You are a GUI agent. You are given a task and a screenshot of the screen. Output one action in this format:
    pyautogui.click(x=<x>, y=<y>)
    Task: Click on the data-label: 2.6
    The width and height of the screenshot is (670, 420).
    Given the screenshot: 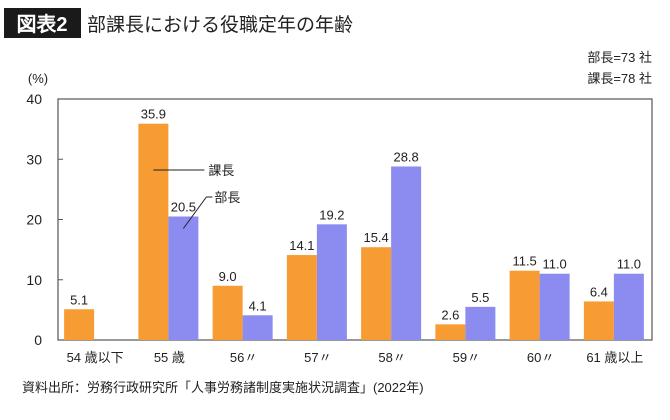 What is the action you would take?
    pyautogui.click(x=450, y=314)
    